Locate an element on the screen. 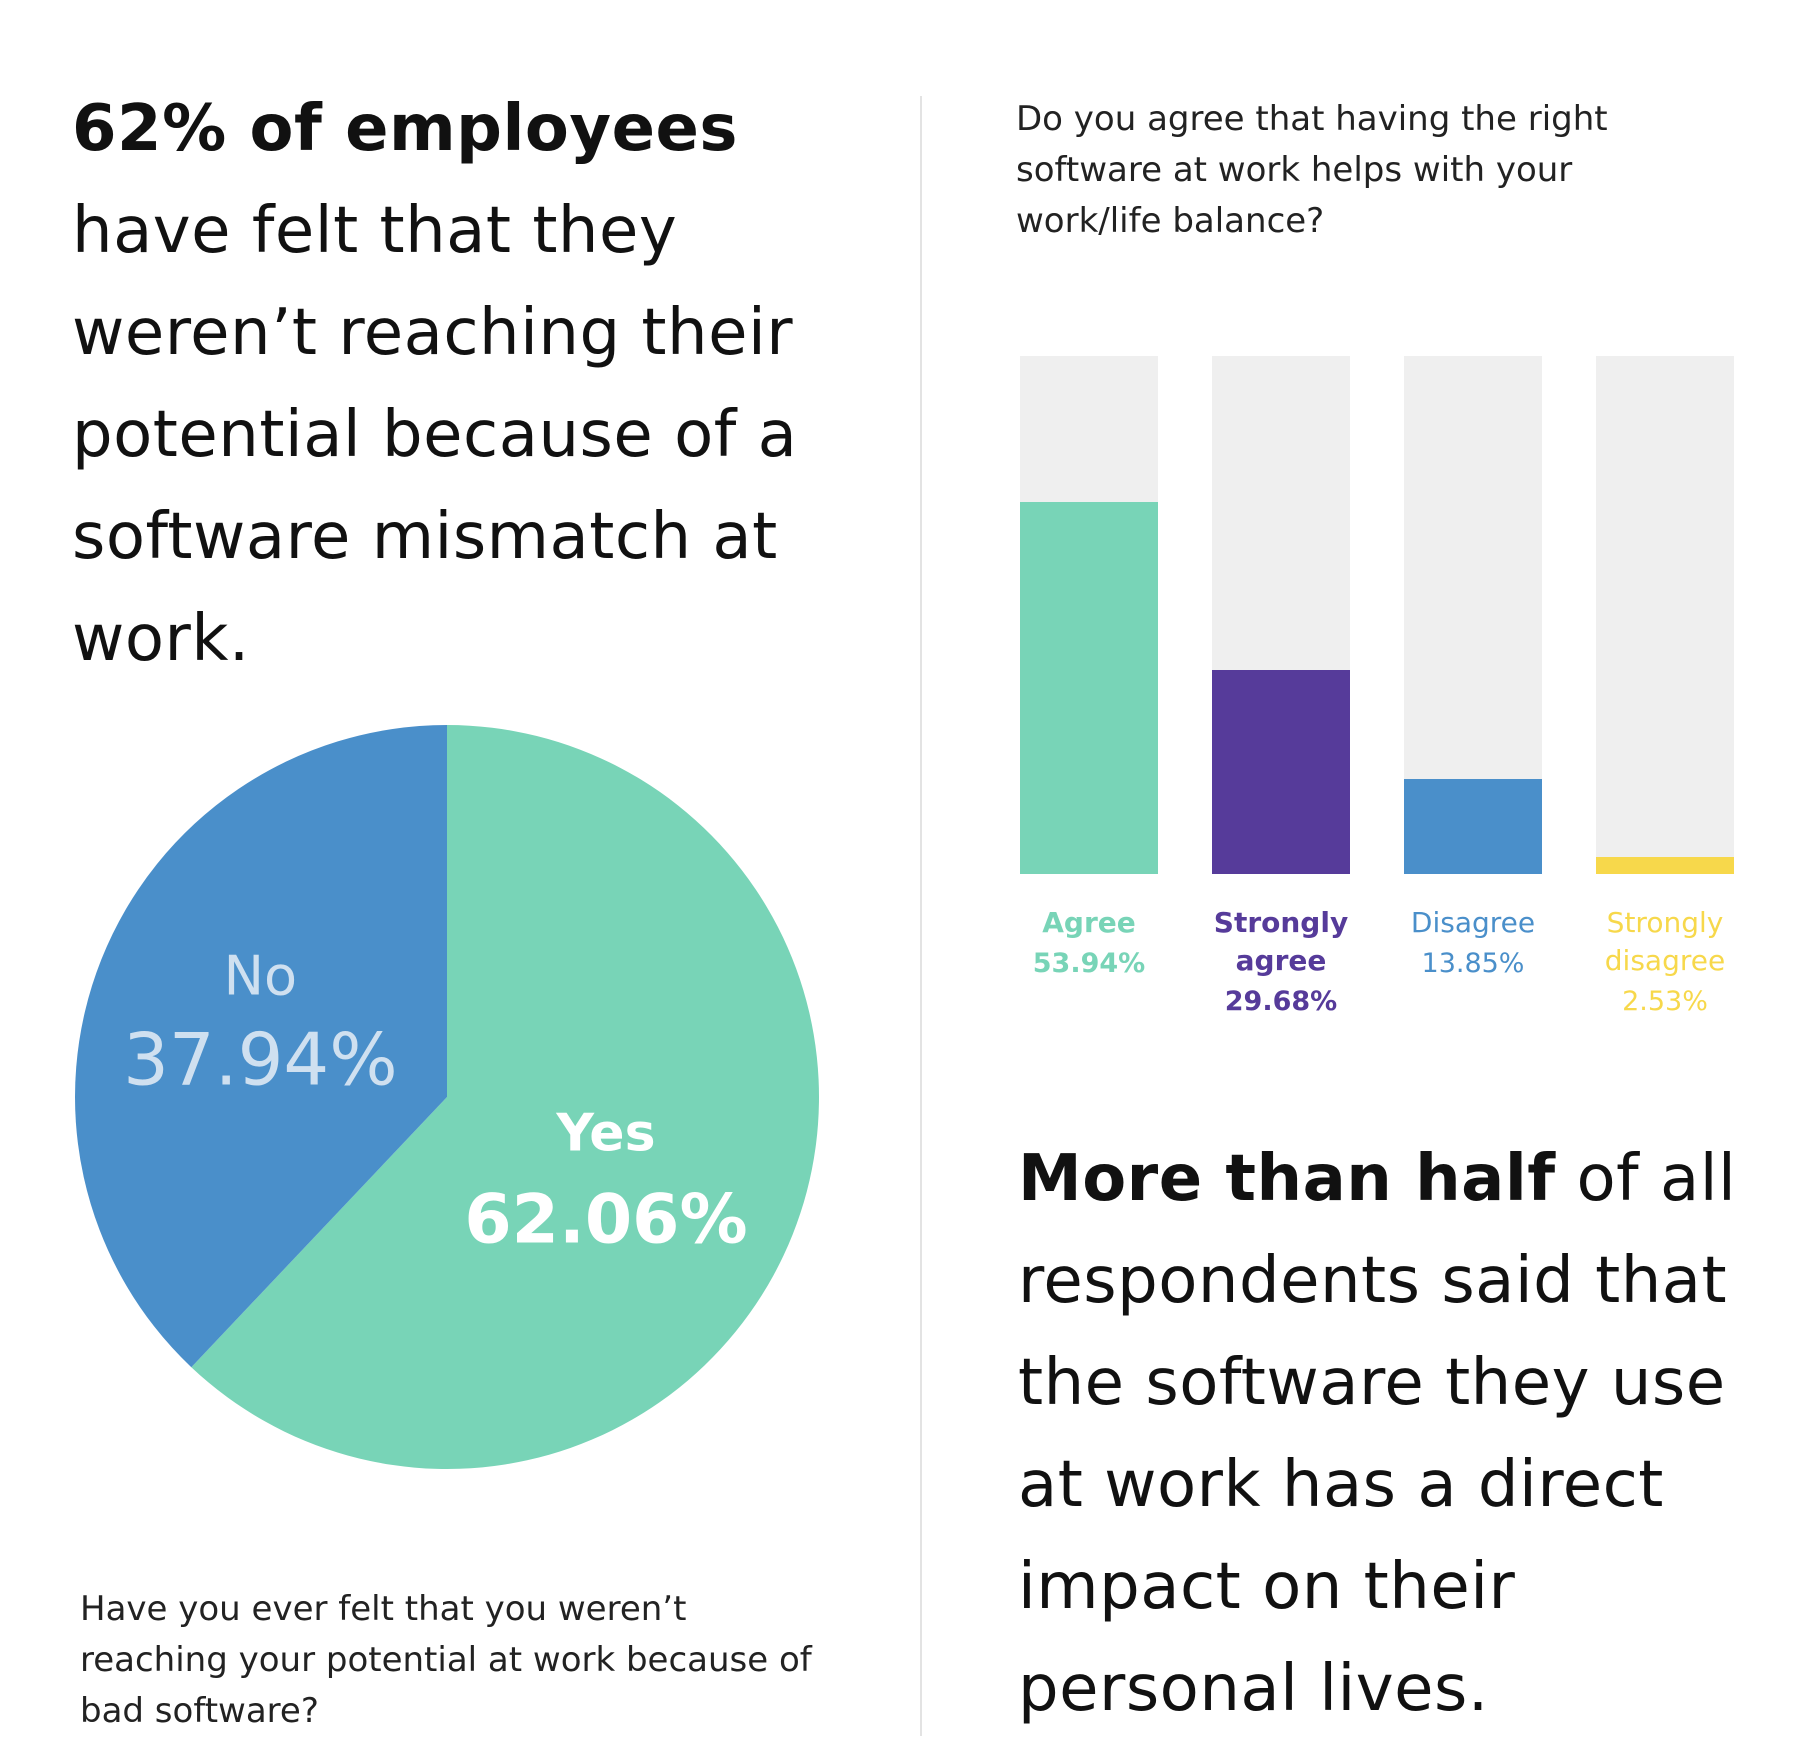 The height and width of the screenshot is (1740, 1802). bar-value-label: 29.68% is located at coordinates (1281, 1001).